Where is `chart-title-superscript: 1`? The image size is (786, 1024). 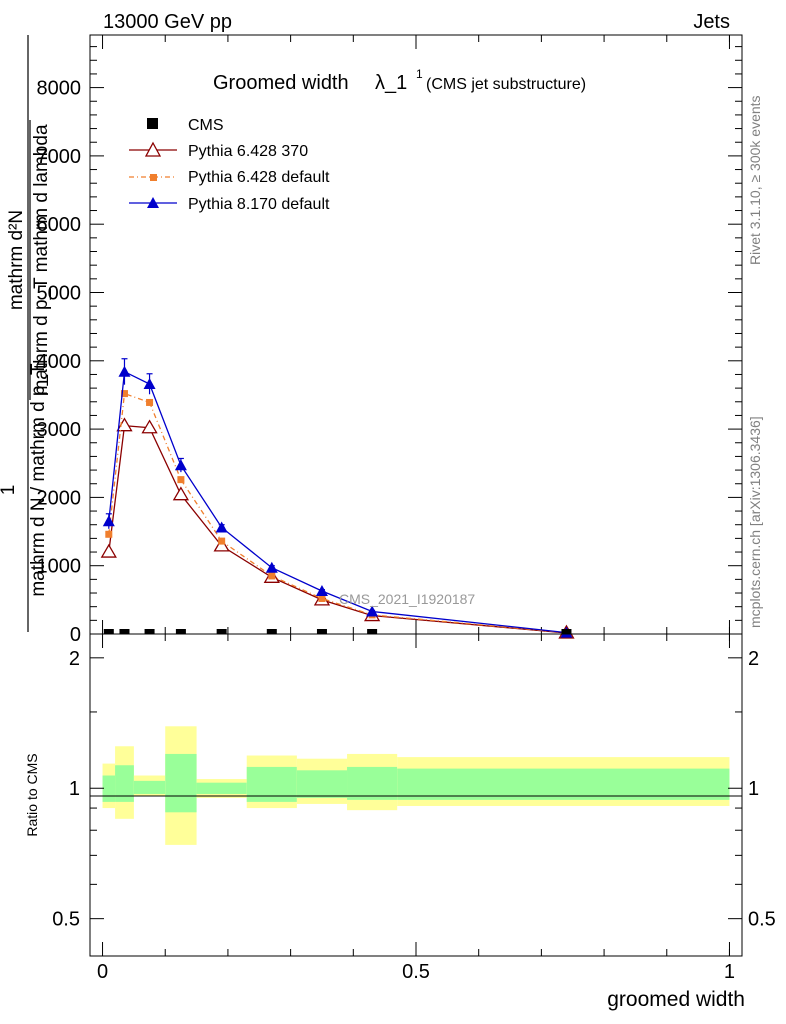
chart-title-superscript: 1 is located at coordinates (419, 74).